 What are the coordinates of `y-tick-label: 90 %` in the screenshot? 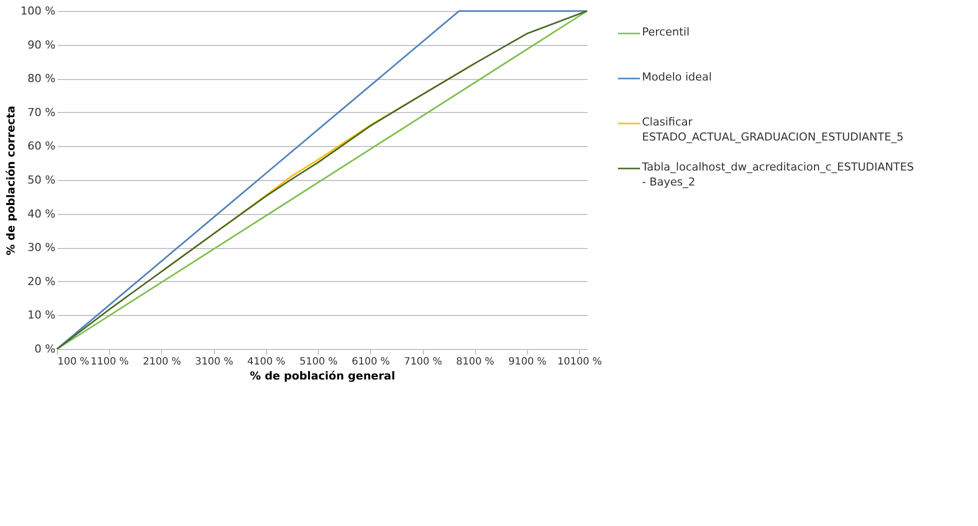 It's located at (42, 45).